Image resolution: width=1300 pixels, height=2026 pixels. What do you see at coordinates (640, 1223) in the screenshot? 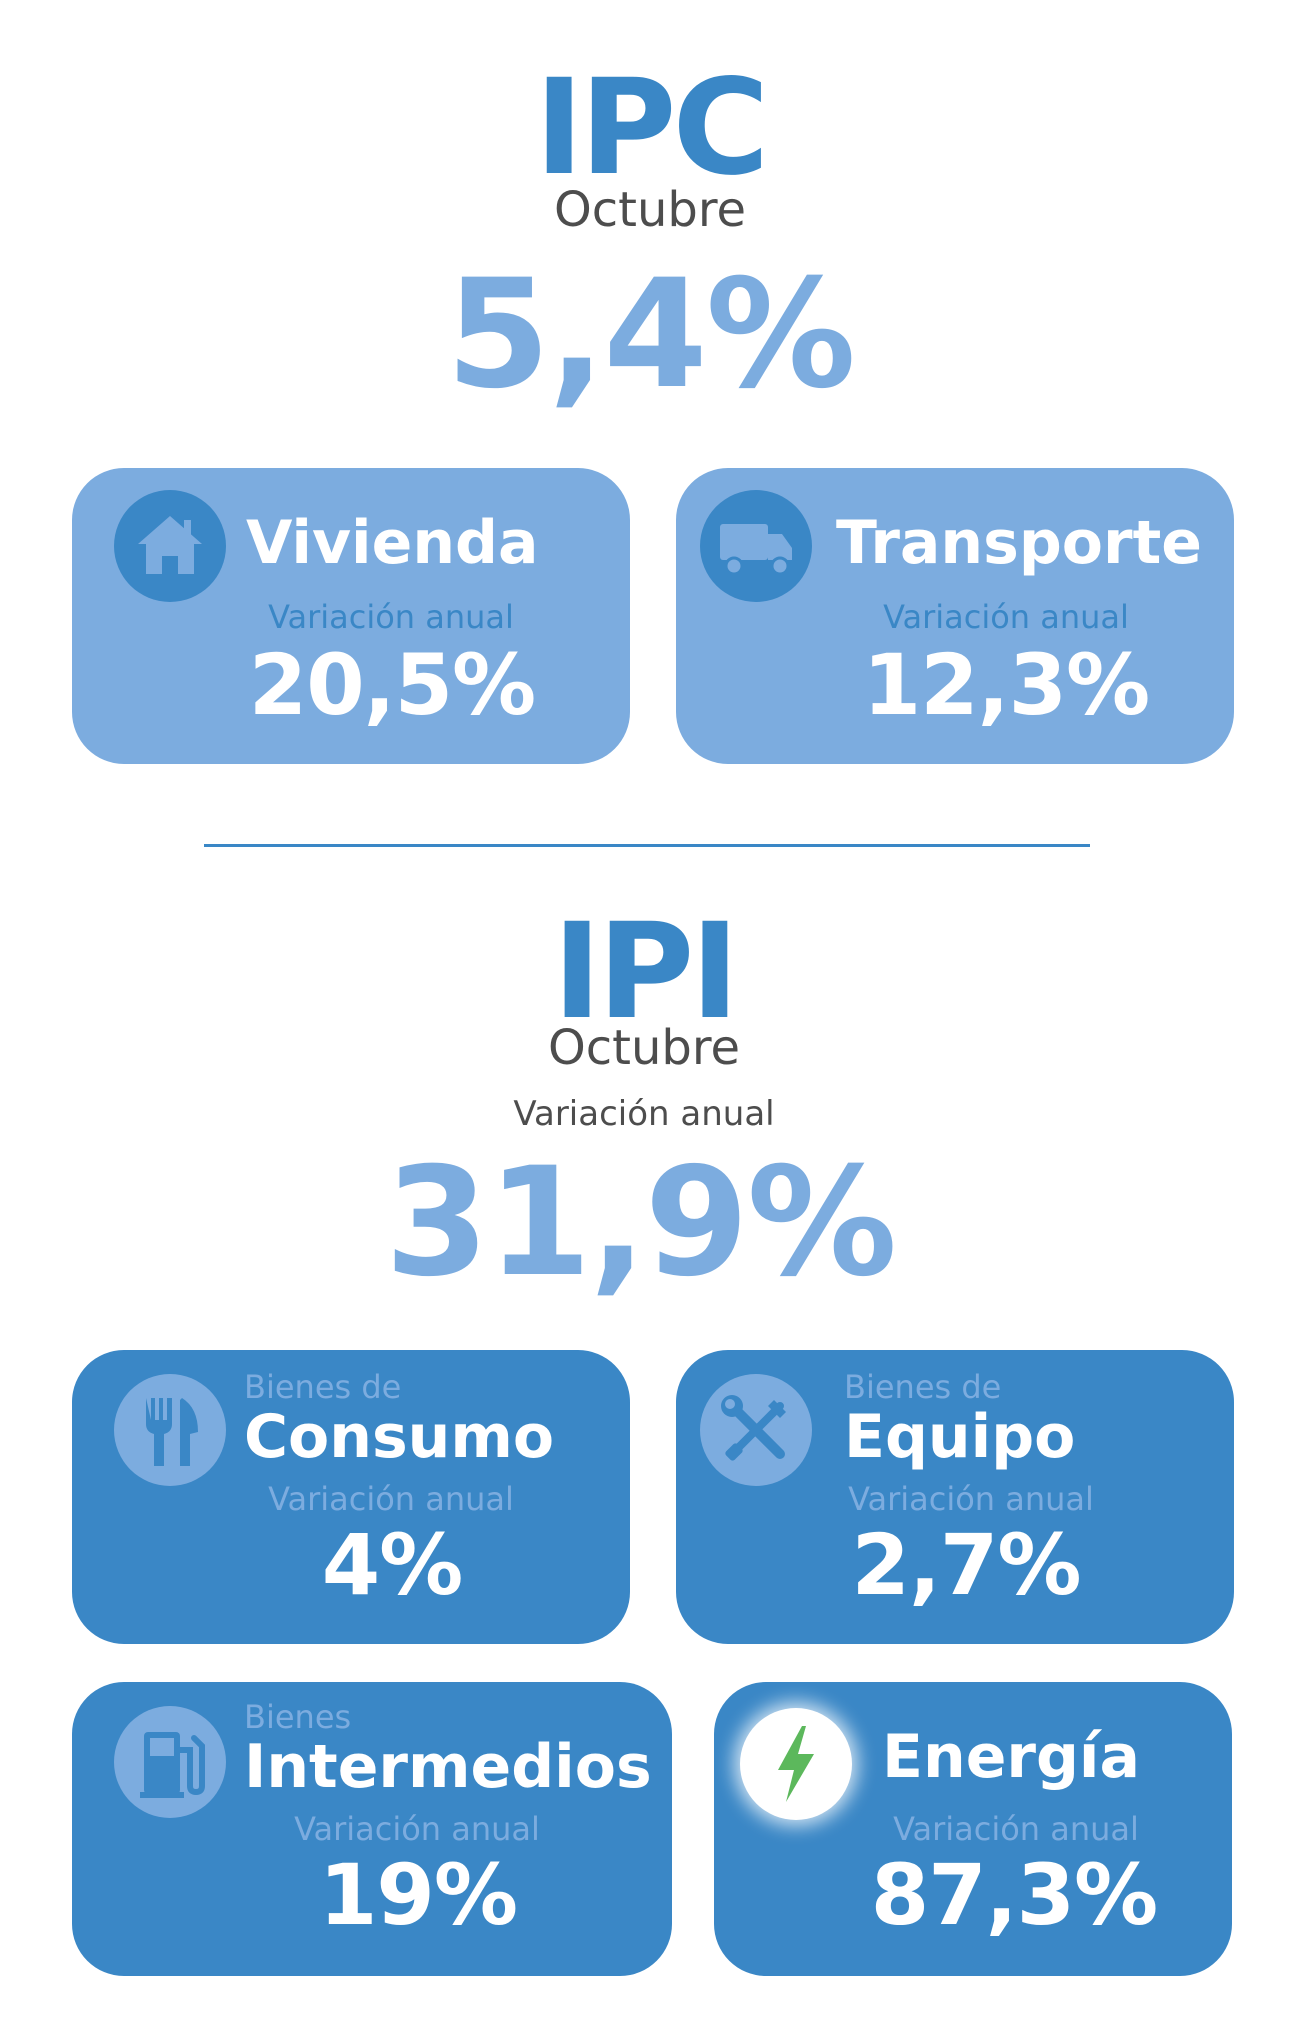
I see `ipi-value: 31,9%` at bounding box center [640, 1223].